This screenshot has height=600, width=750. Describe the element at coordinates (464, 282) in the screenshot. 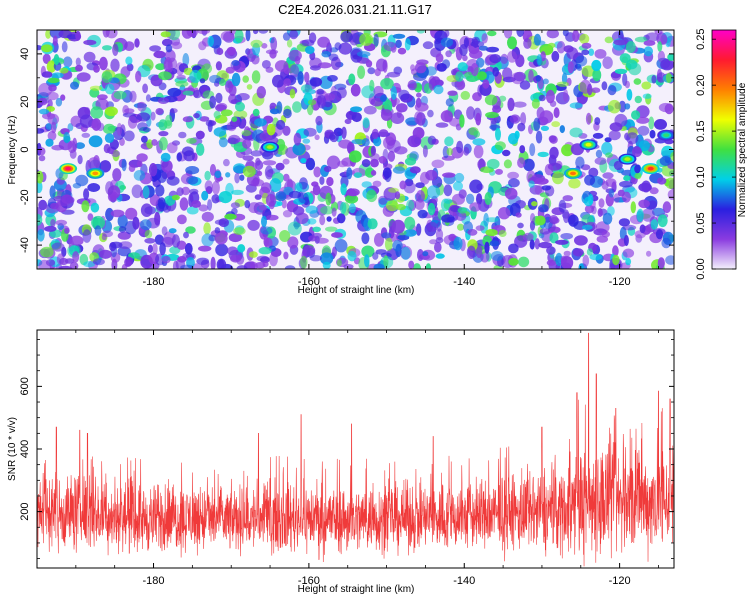

I see `x-tick-label: -140` at that location.